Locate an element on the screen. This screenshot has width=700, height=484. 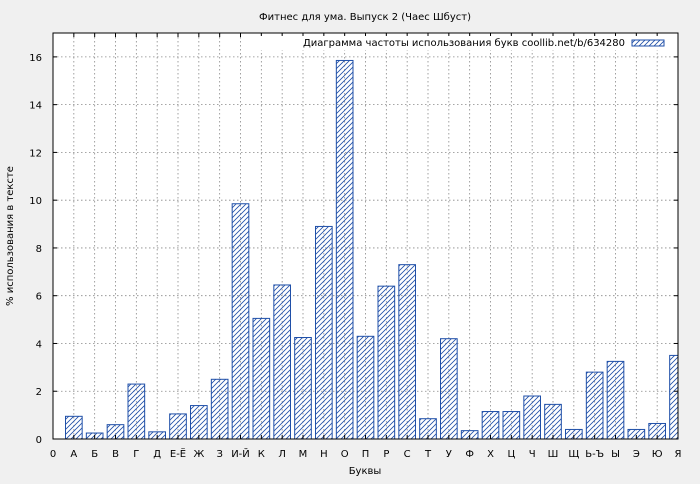
x-tick-label: М is located at coordinates (303, 454).